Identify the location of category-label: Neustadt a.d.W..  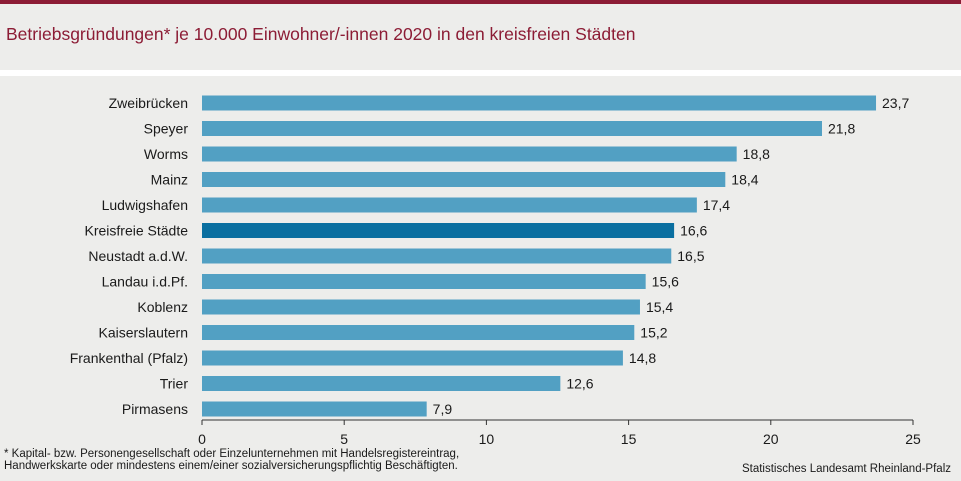
(138, 256).